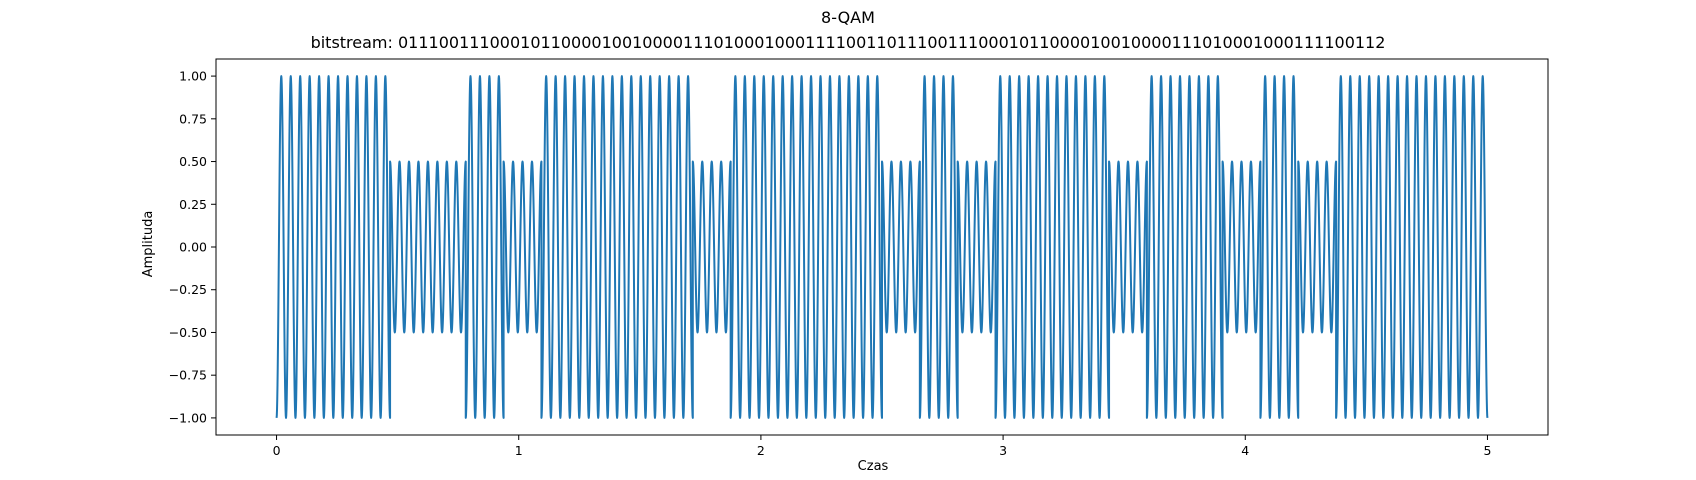  I want to click on x-axis-label: Czas, so click(873, 466).